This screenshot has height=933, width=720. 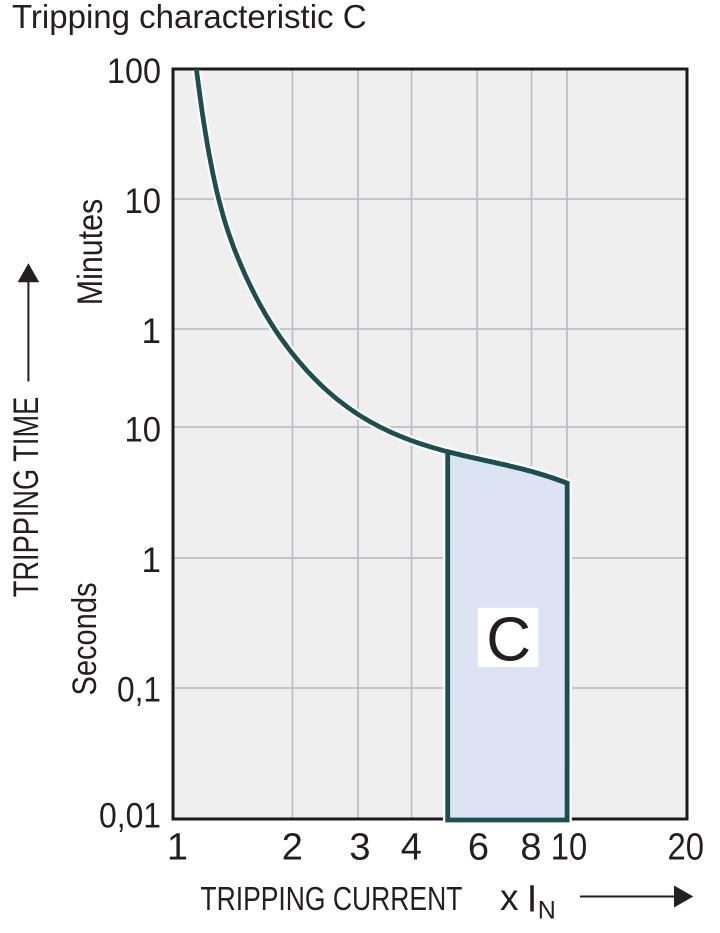 I want to click on svg-text: 0,1, so click(x=139, y=690).